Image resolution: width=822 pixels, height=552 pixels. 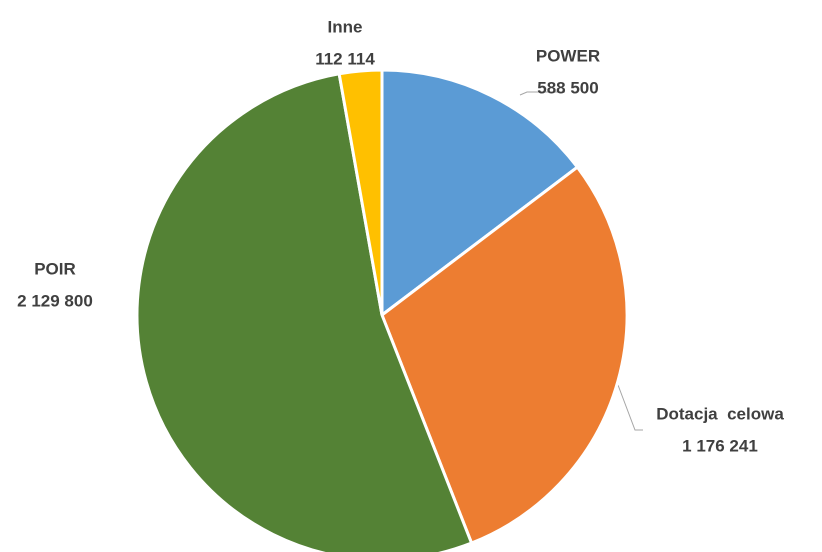 I want to click on slice-label: Dotacja celowa, so click(x=720, y=413).